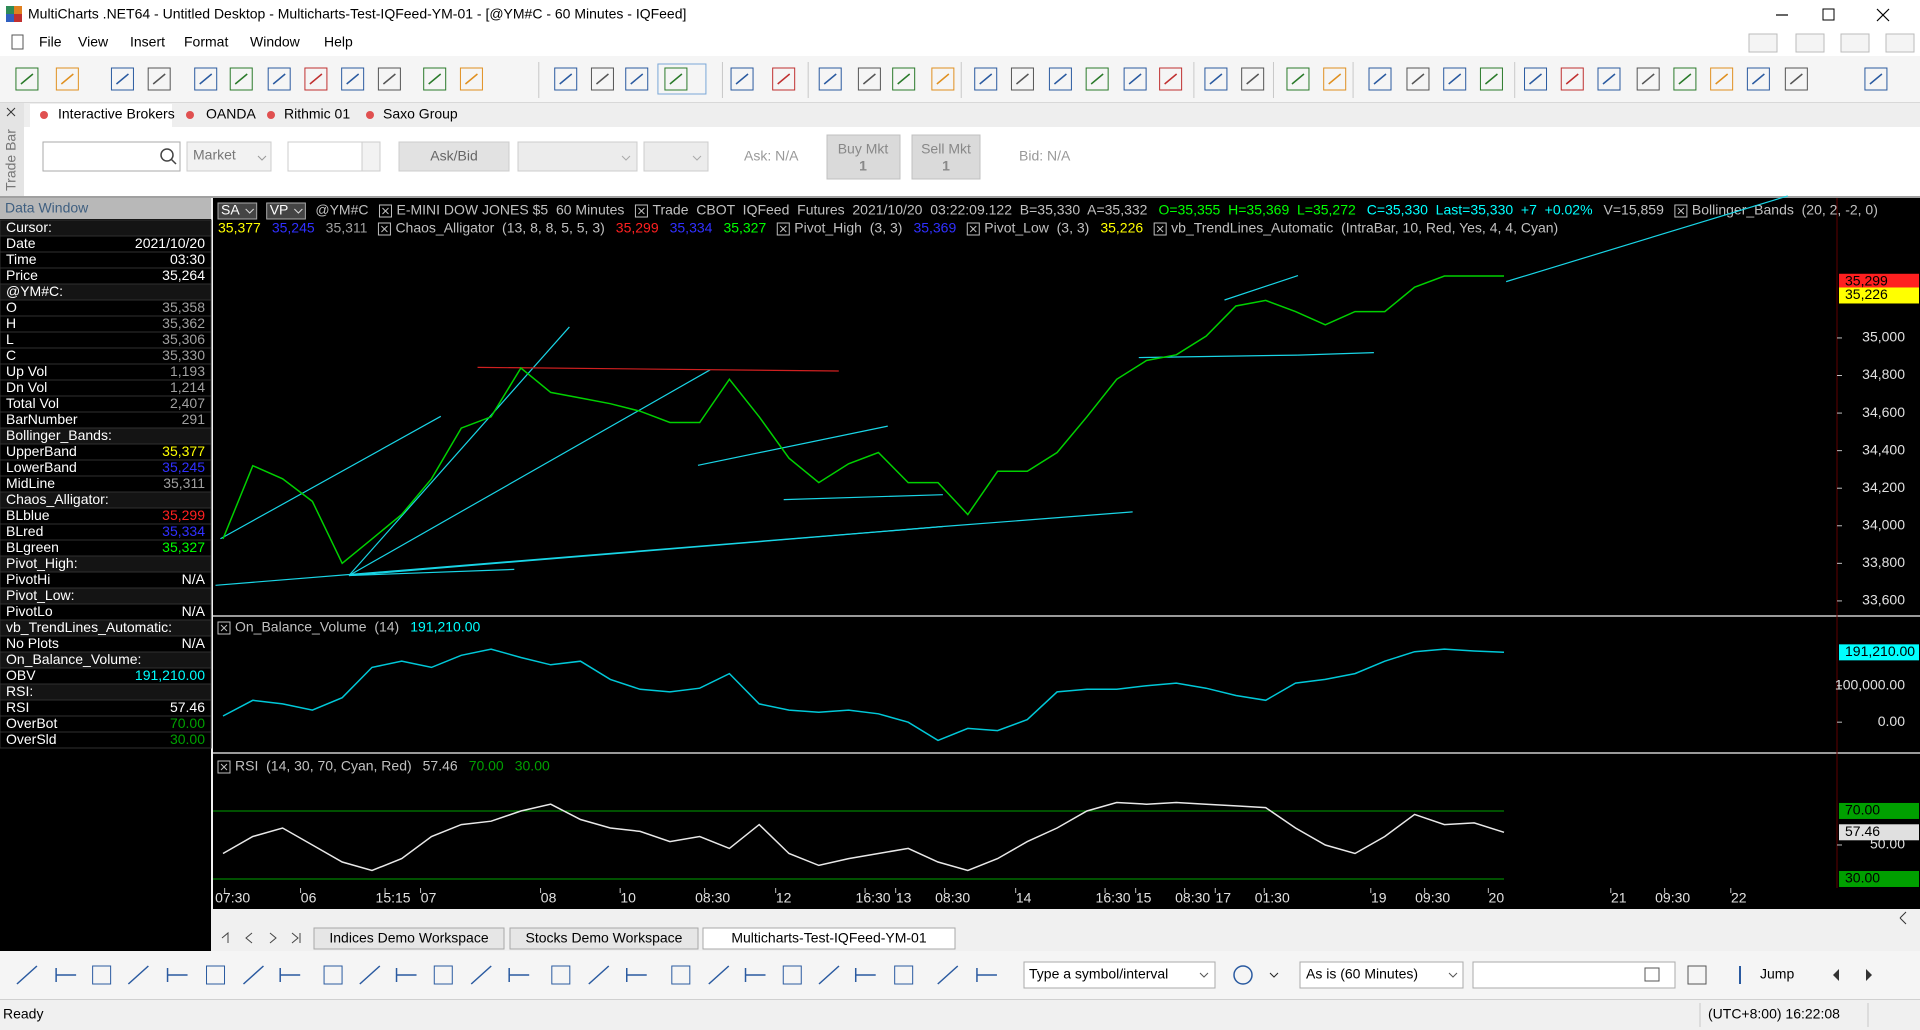 Image resolution: width=1920 pixels, height=1030 pixels. I want to click on nav-back, so click(1836, 975).